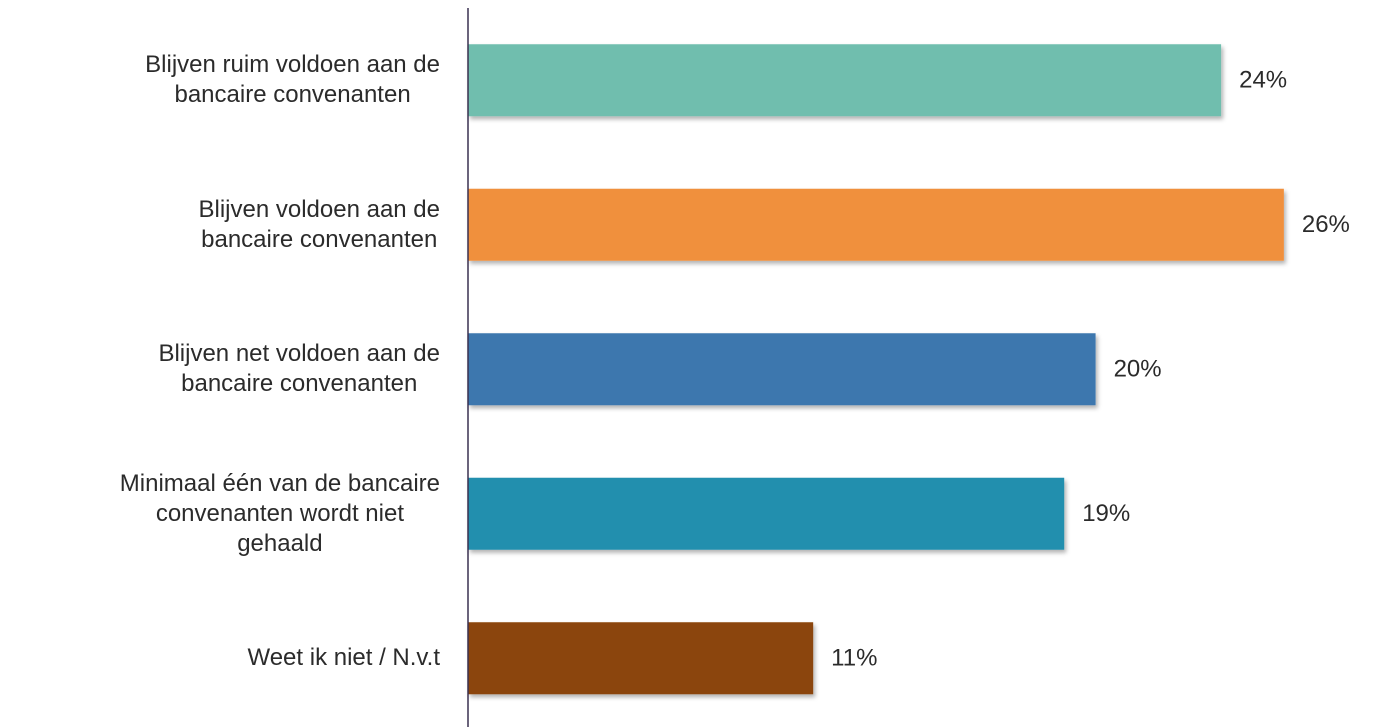  I want to click on value-label: 19%, so click(1106, 513).